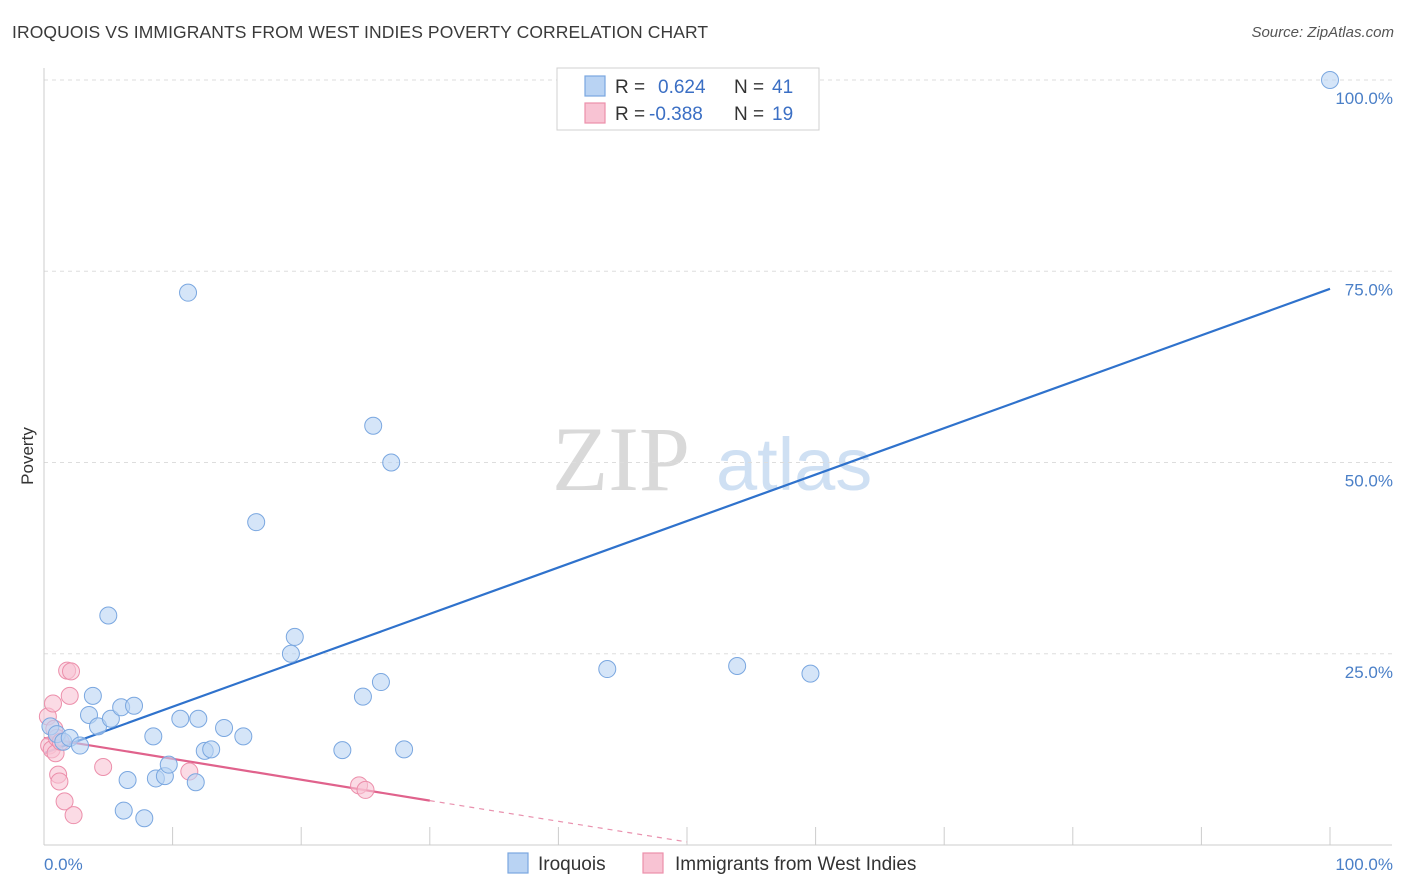  I want to click on legend-r-value-iroquois: 0.624, so click(682, 87).